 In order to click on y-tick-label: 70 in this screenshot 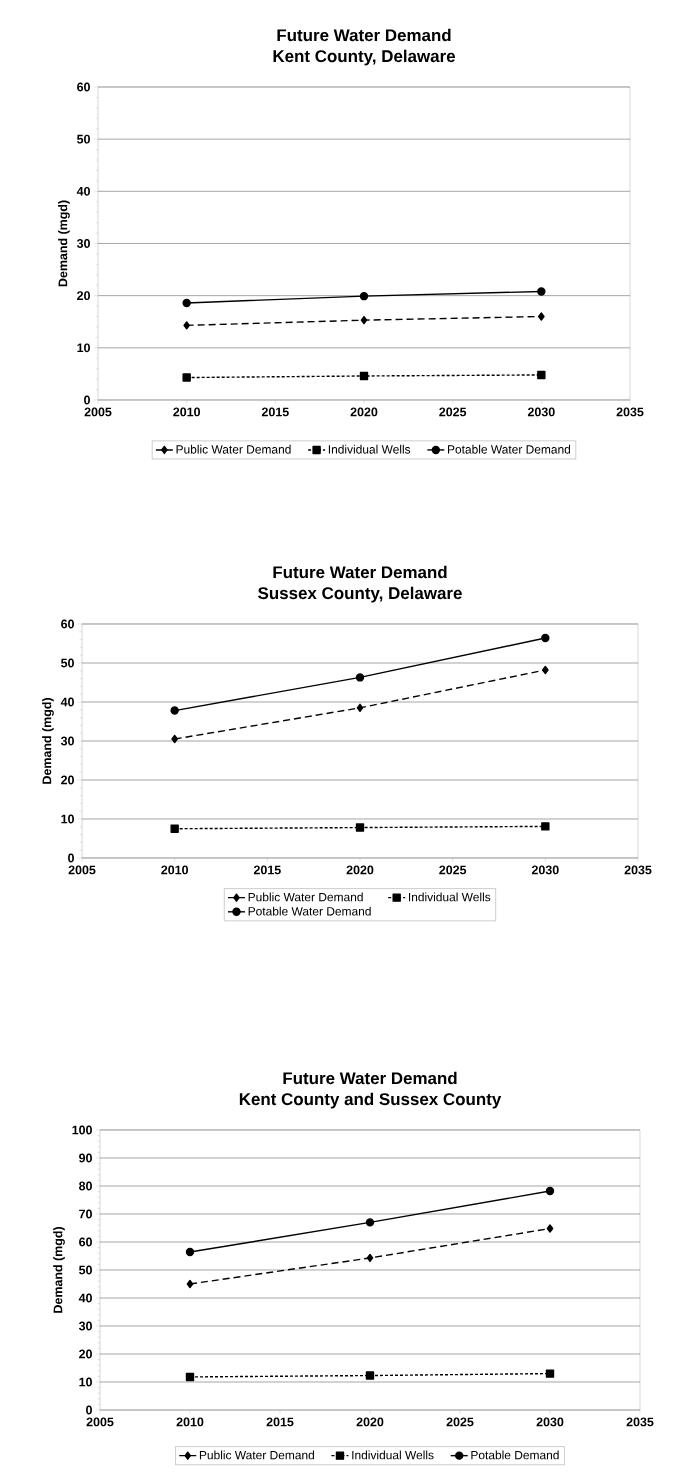, I will do `click(85, 1214)`.